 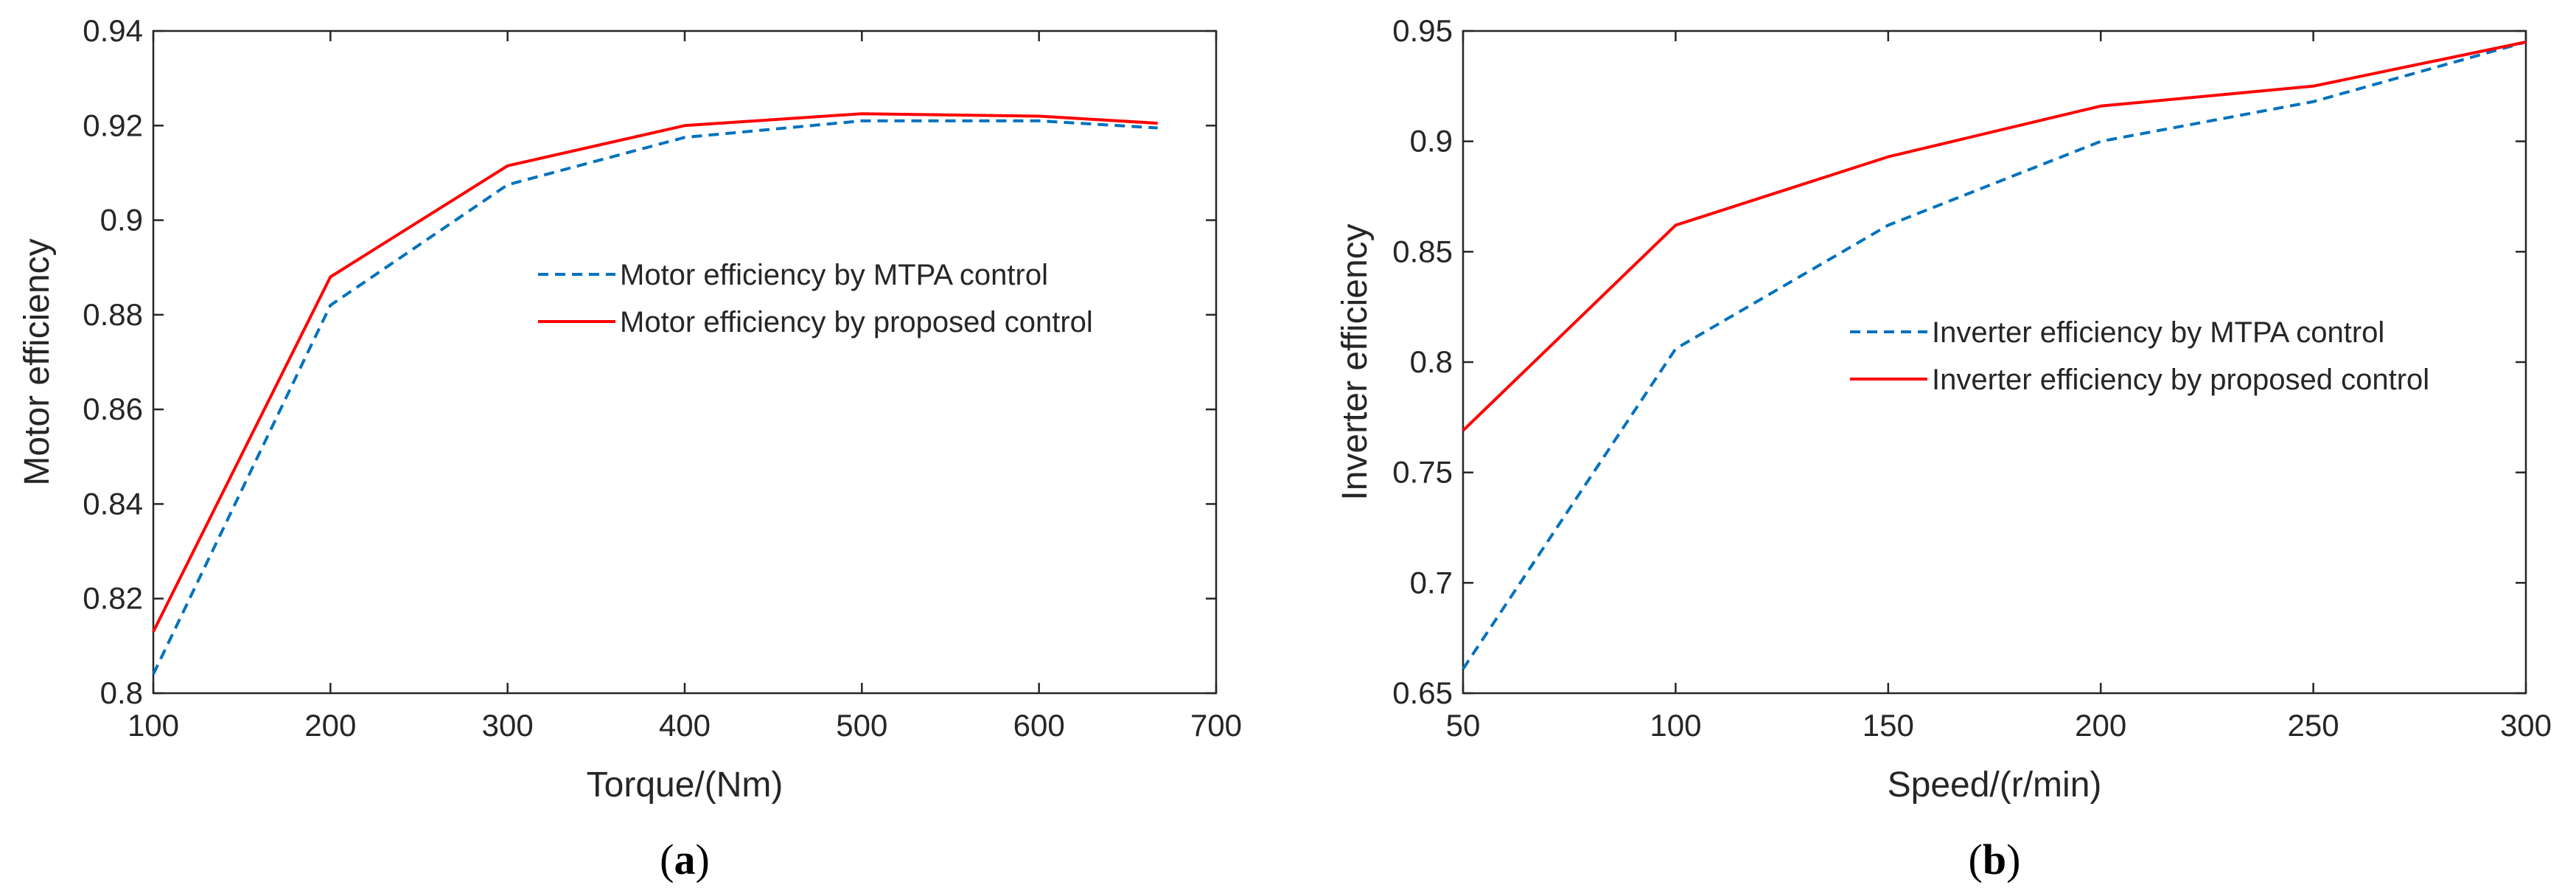 I want to click on y-tick-label: 0.95, so click(x=1422, y=31).